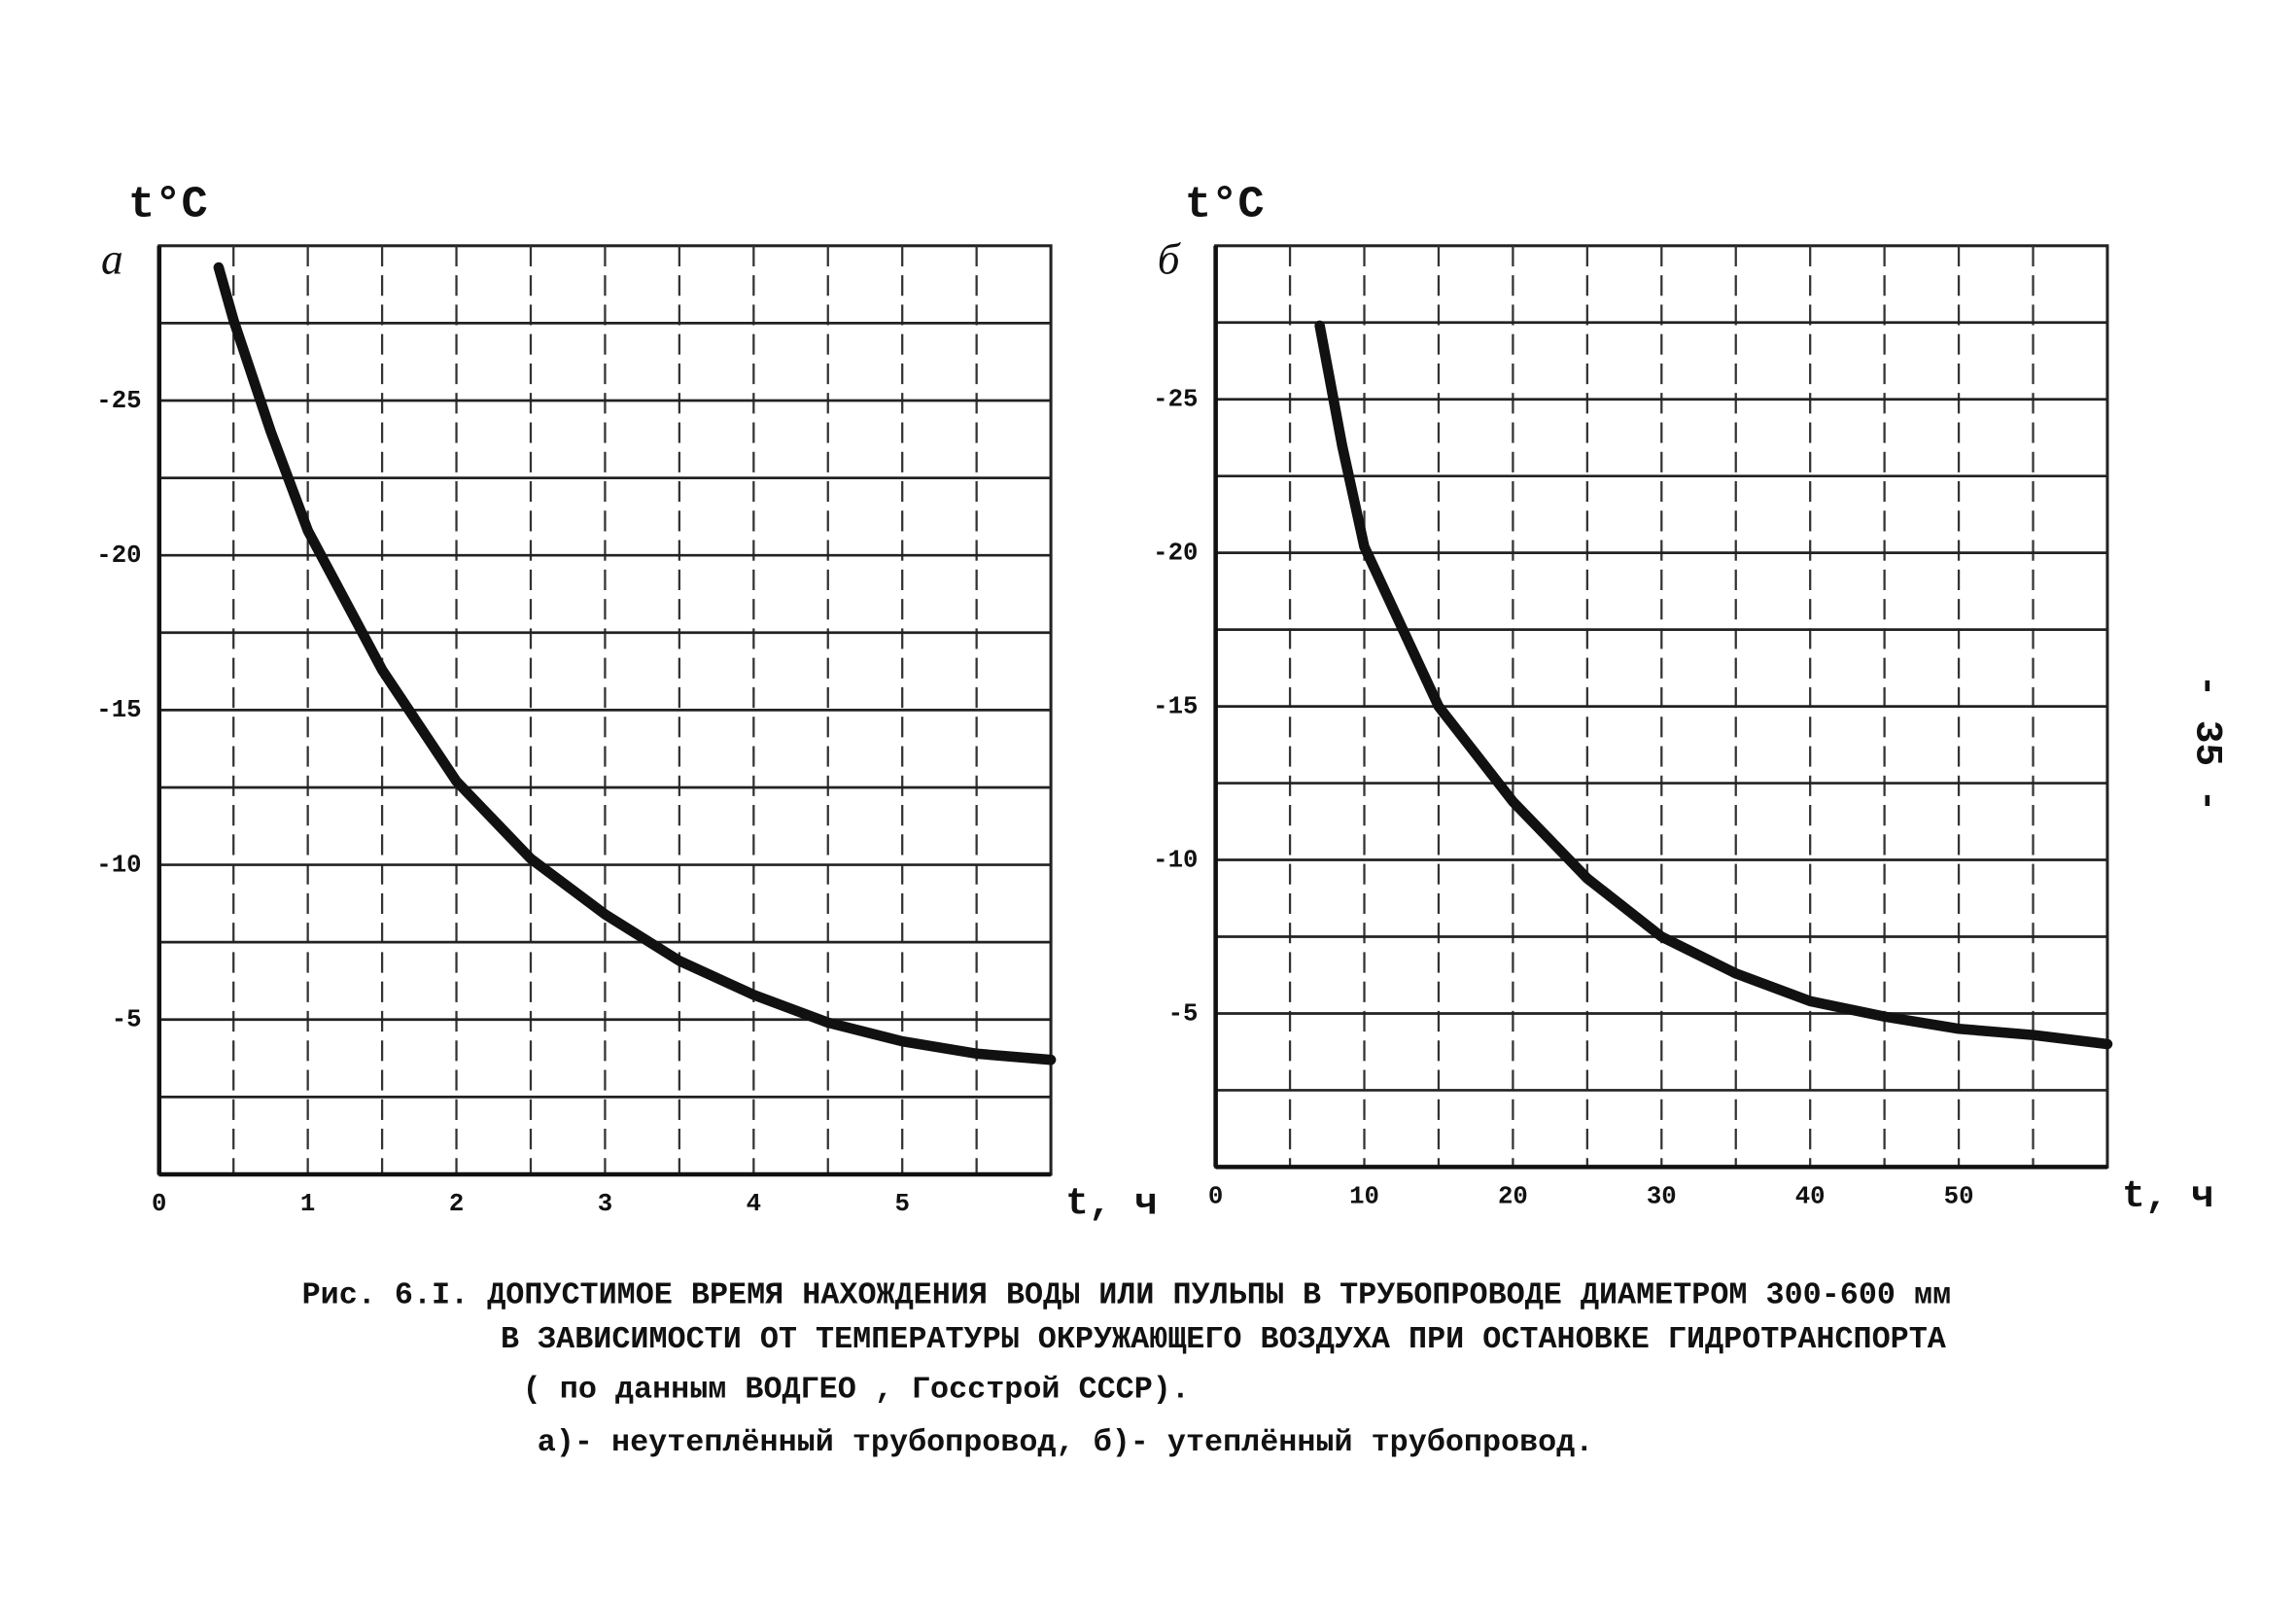 The height and width of the screenshot is (1607, 2296). Describe the element at coordinates (456, 1204) in the screenshot. I see `x-tick-label: 2` at that location.